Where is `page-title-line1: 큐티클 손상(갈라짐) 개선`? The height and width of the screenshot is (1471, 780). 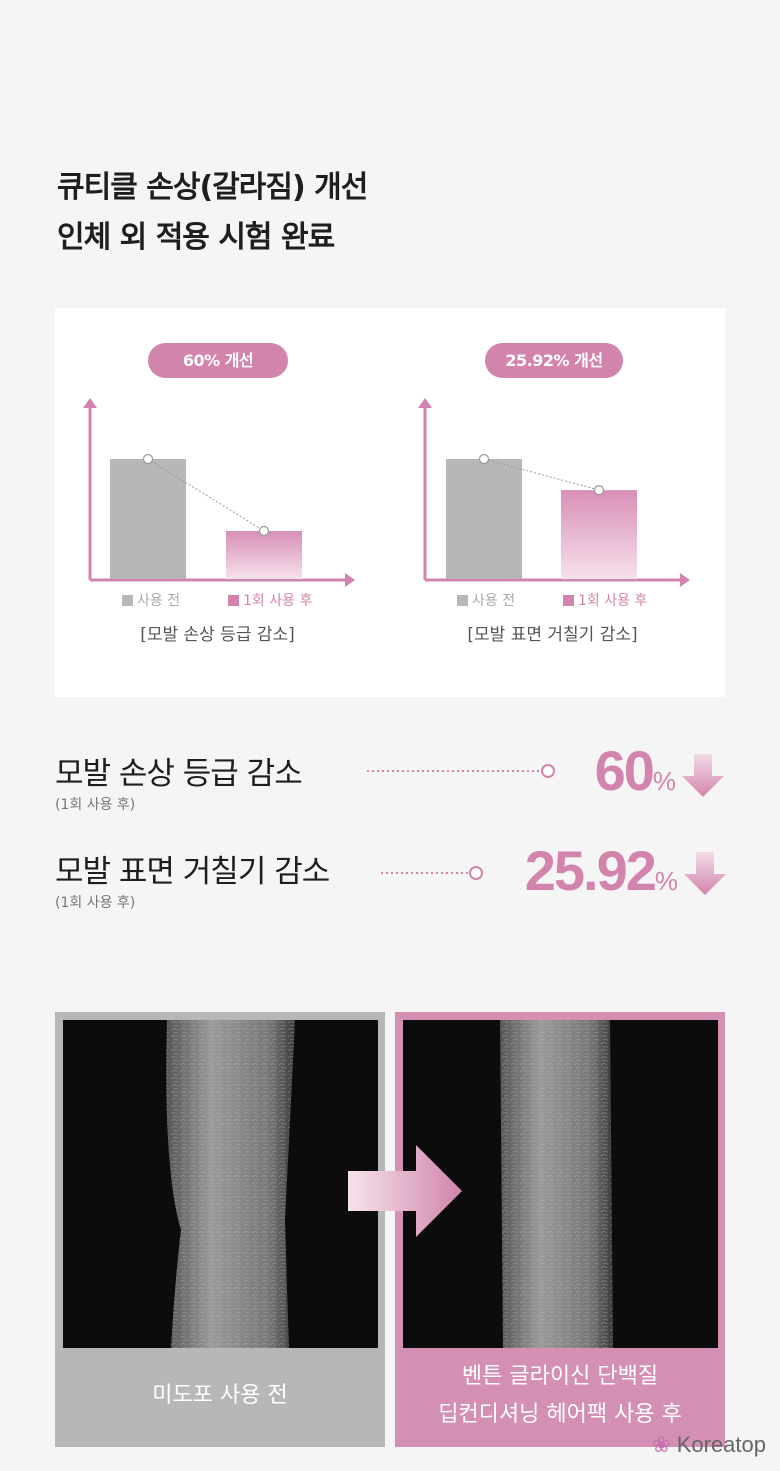
page-title-line1: 큐티클 손상(갈라짐) 개선 is located at coordinates (212, 187).